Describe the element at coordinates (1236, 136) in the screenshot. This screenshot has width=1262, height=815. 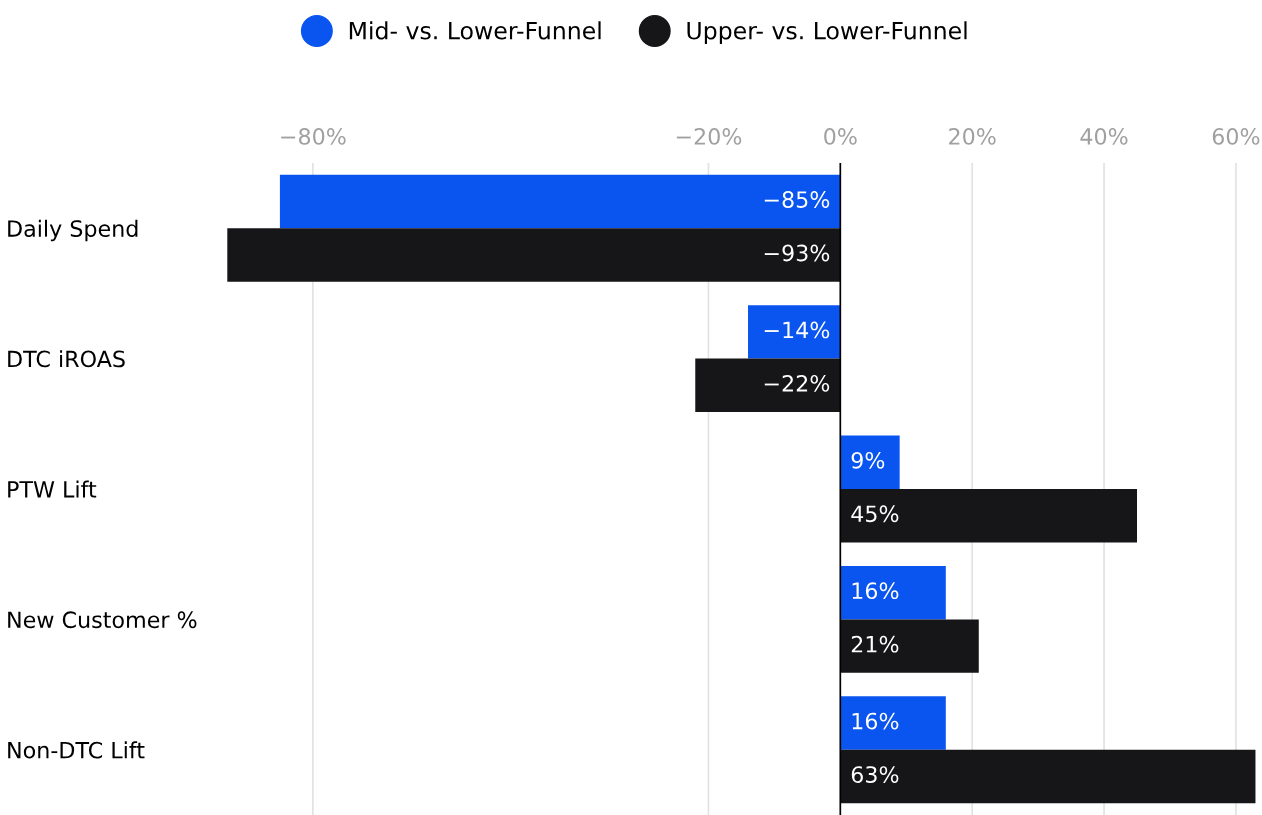
I see `x-tick-label: 60%` at that location.